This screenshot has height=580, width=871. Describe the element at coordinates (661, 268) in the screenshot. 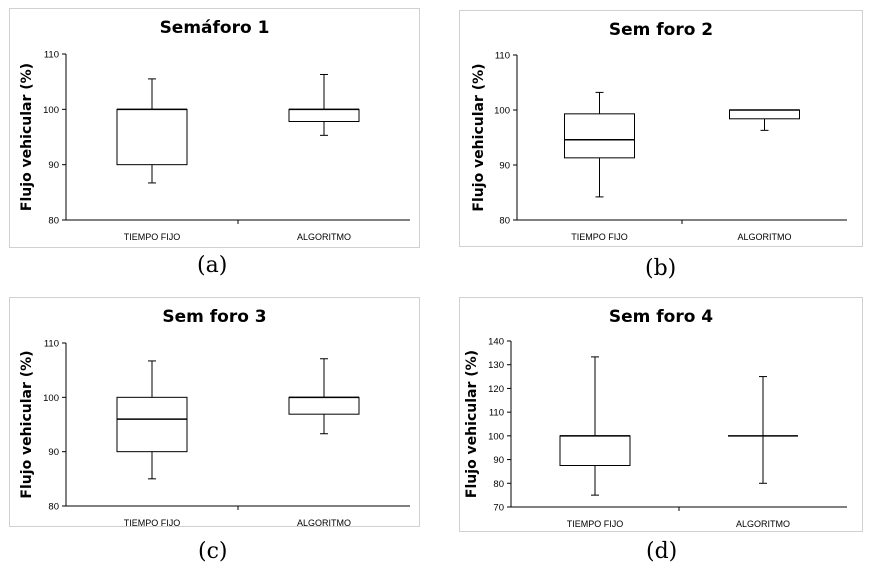

I see `panel-caption-b: (b)` at that location.